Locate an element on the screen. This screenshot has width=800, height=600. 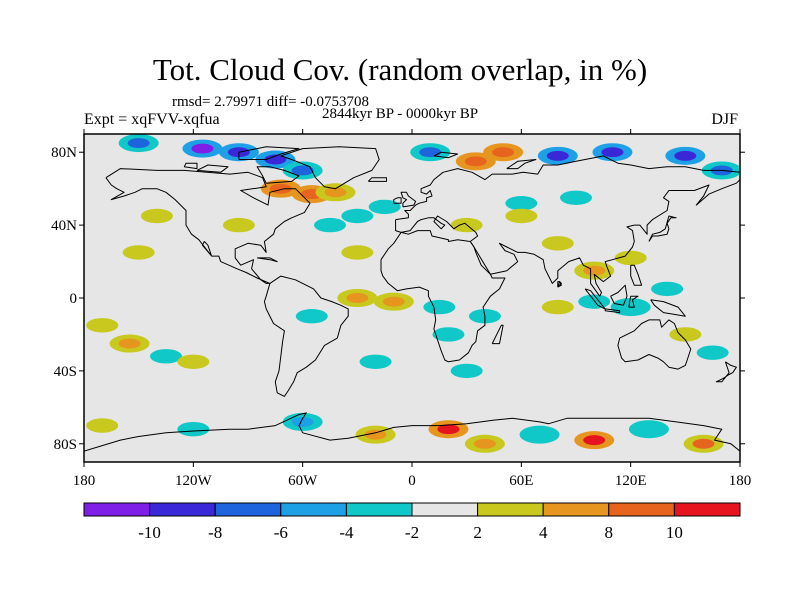
coastline-iceland is located at coordinates (377, 179).